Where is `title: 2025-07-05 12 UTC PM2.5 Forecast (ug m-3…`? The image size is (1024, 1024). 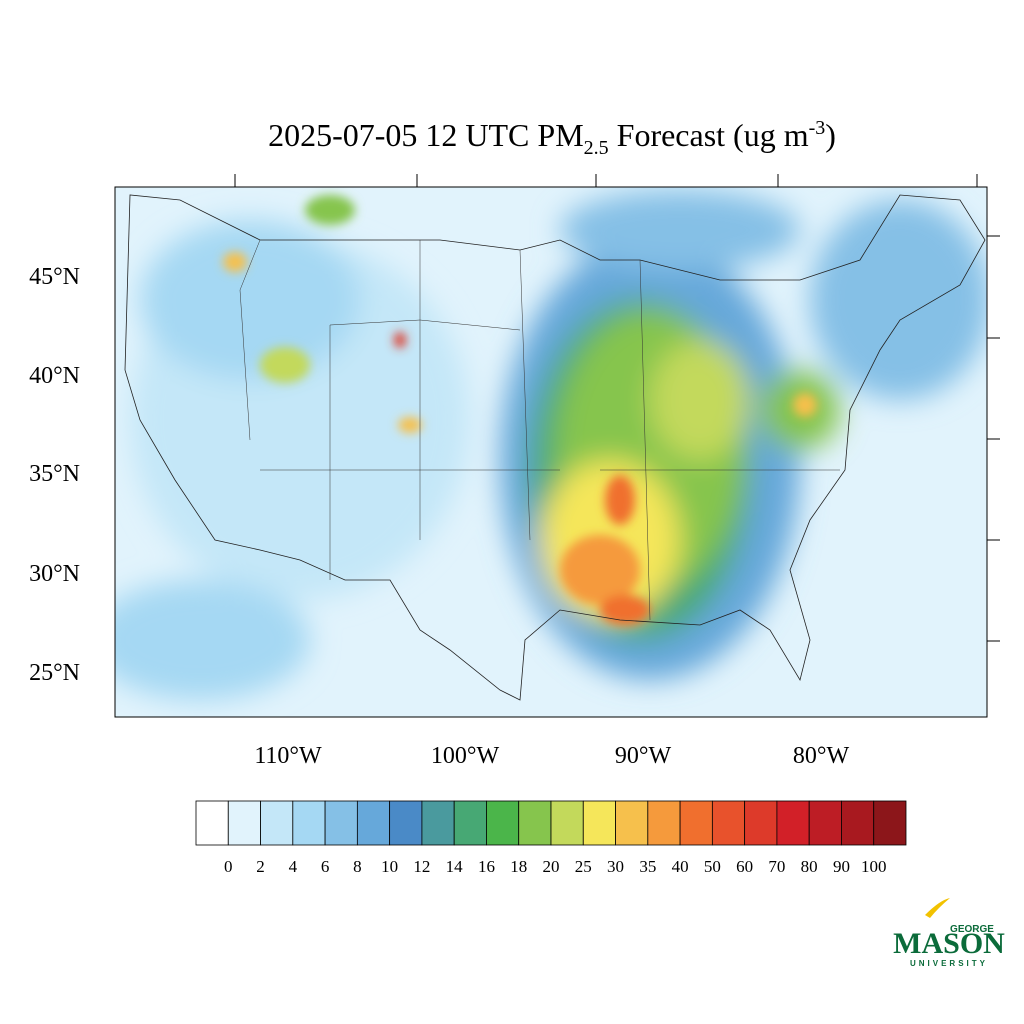 title: 2025-07-05 12 UTC PM2.5 Forecast (ug m-3… is located at coordinates (552, 138).